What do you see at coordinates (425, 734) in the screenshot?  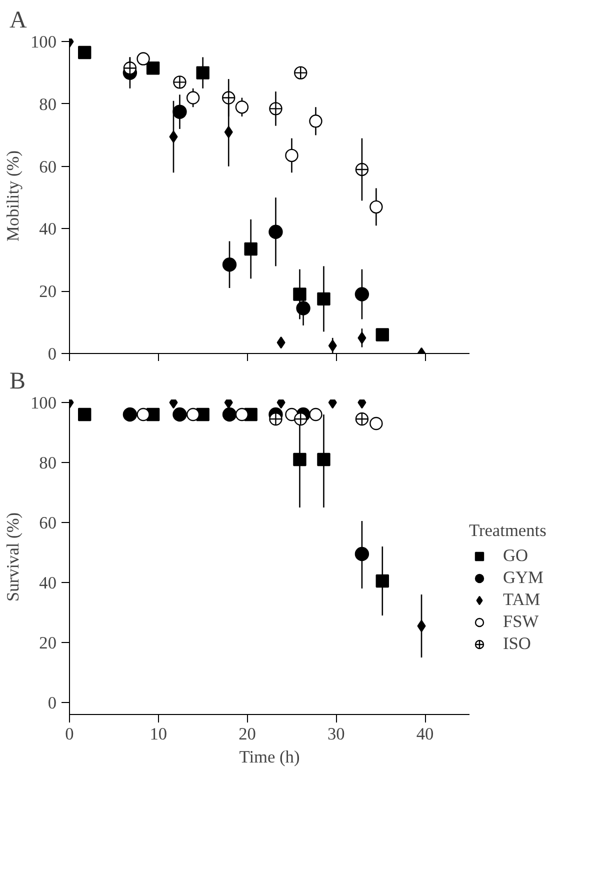 I see `x-tick-label: 40` at bounding box center [425, 734].